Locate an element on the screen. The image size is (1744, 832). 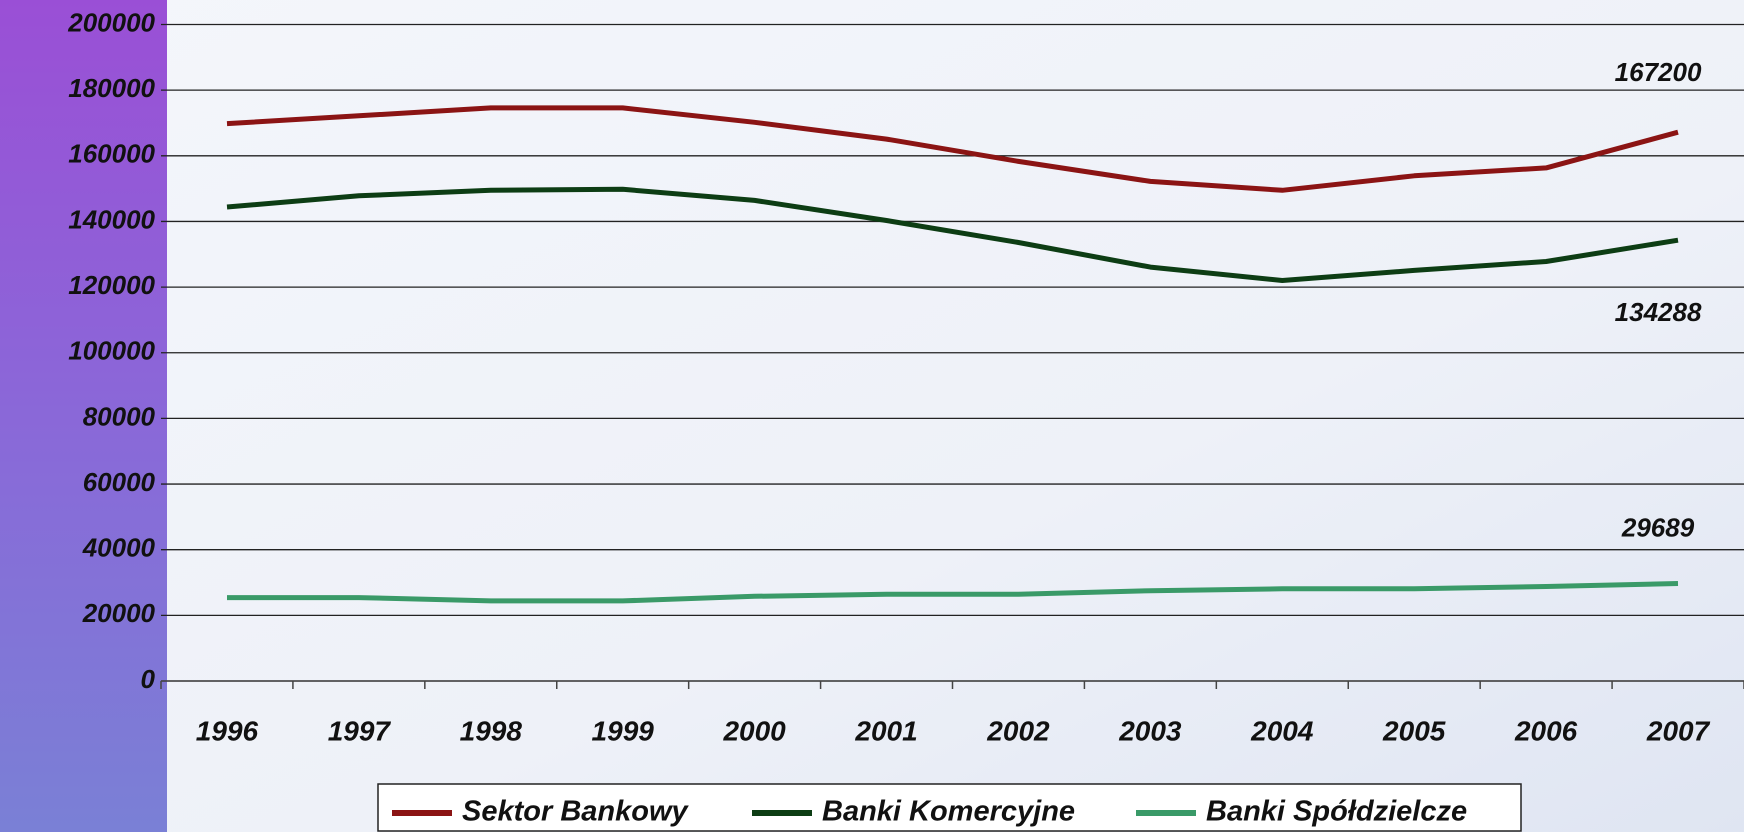
y-tick-label: 160000 is located at coordinates (111, 154).